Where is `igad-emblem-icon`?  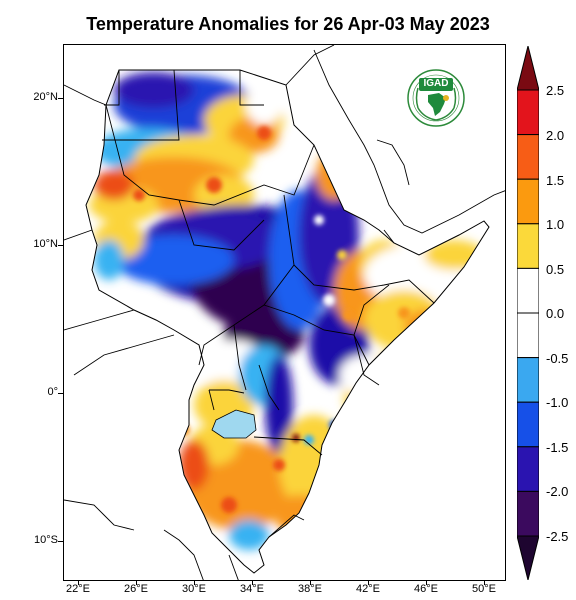
igad-emblem-icon is located at coordinates (436, 98).